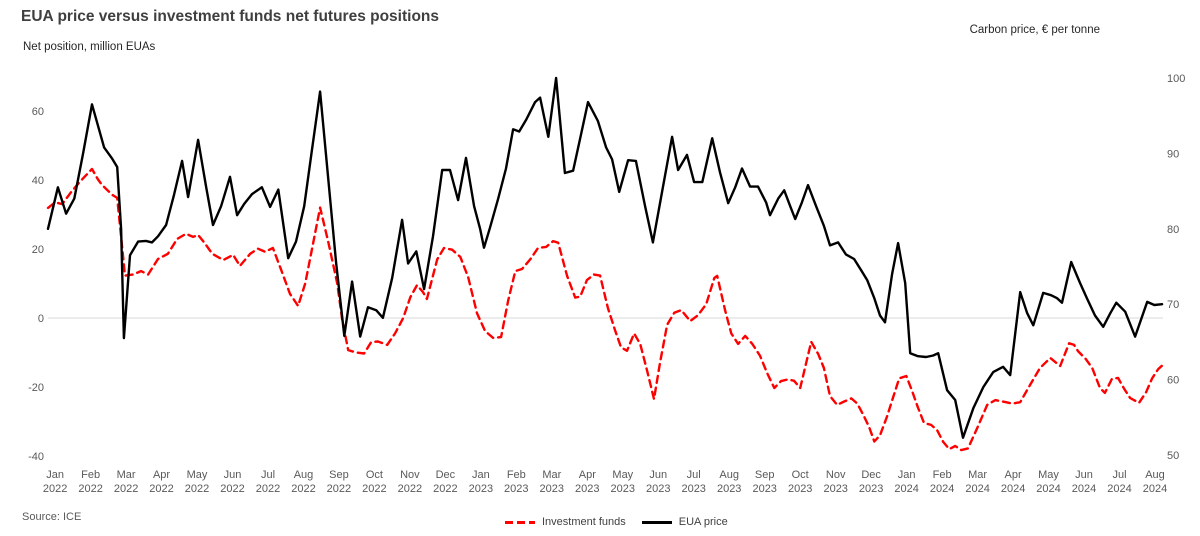  What do you see at coordinates (656, 522) in the screenshot?
I see `eua-price-line-sample` at bounding box center [656, 522].